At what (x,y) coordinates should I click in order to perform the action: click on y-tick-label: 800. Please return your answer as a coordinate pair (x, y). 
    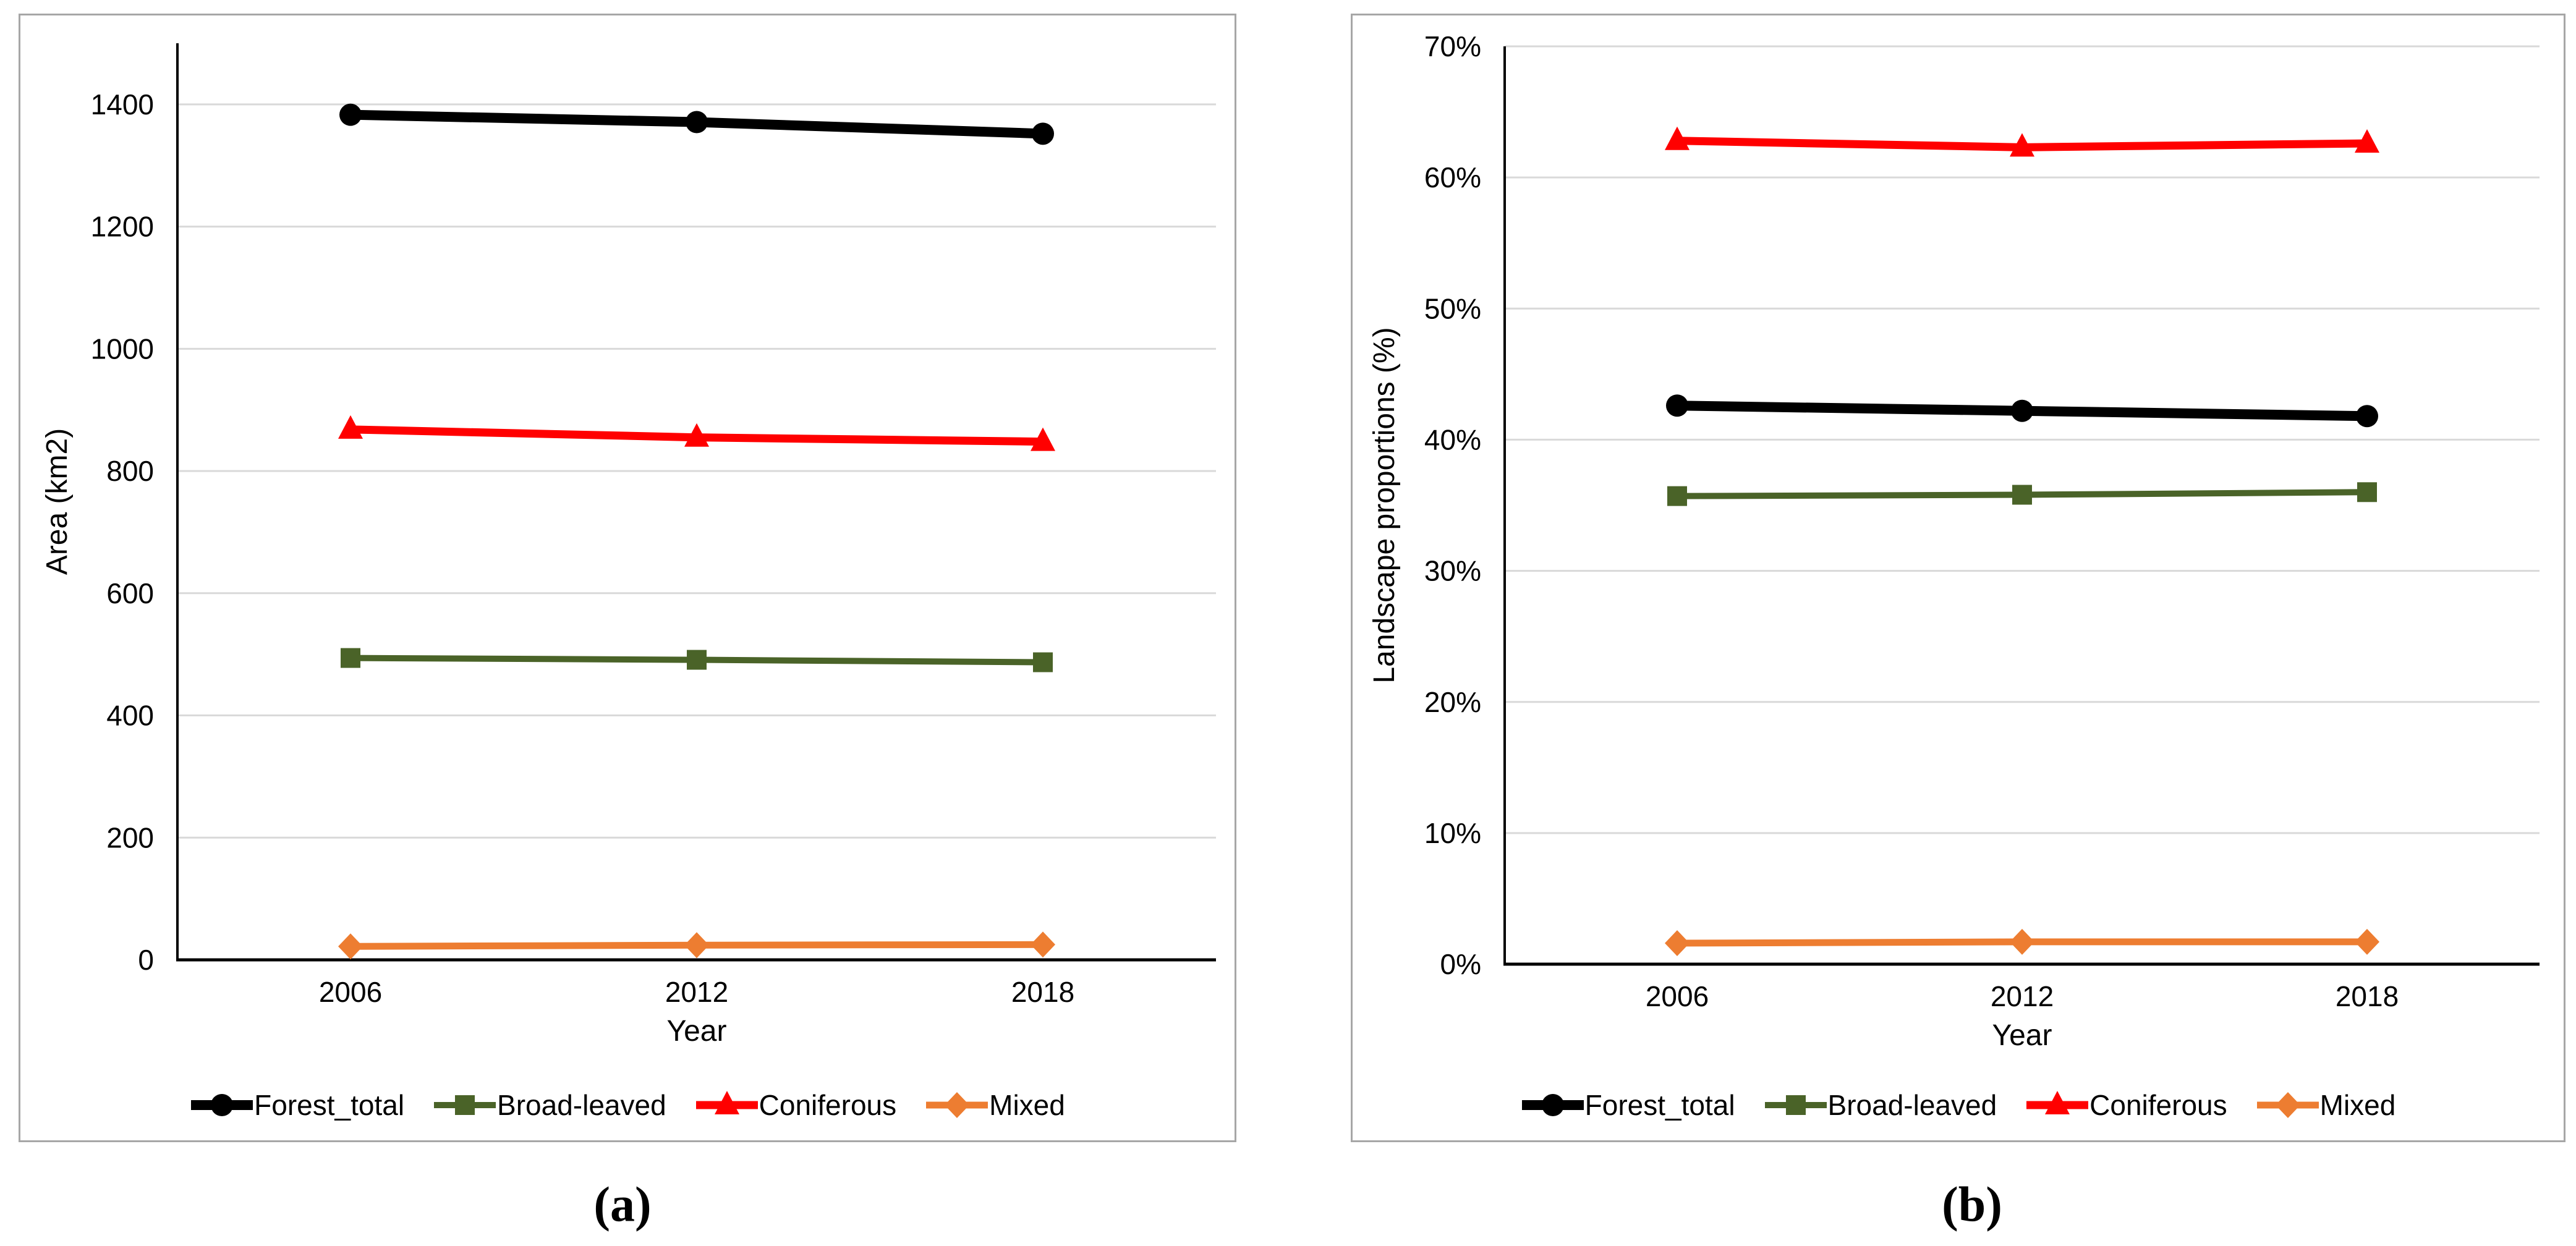
    Looking at the image, I should click on (130, 471).